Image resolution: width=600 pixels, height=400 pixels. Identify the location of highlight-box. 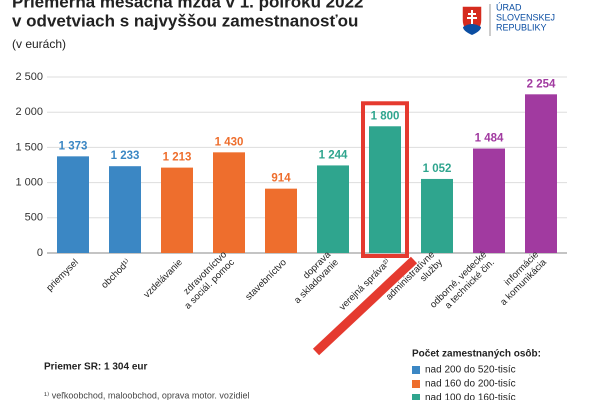
(385, 179).